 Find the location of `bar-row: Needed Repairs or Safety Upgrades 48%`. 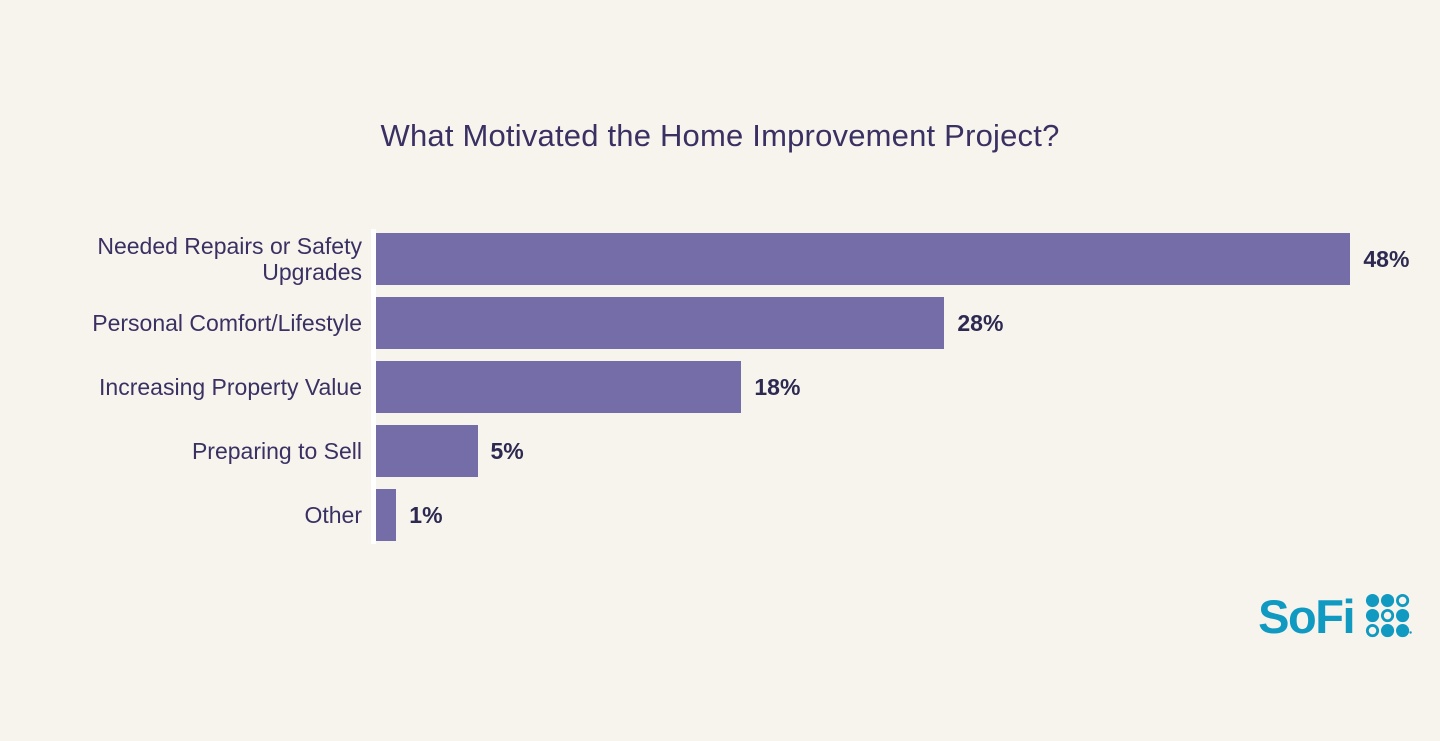

bar-row: Needed Repairs or Safety Upgrades 48% is located at coordinates (720, 259).